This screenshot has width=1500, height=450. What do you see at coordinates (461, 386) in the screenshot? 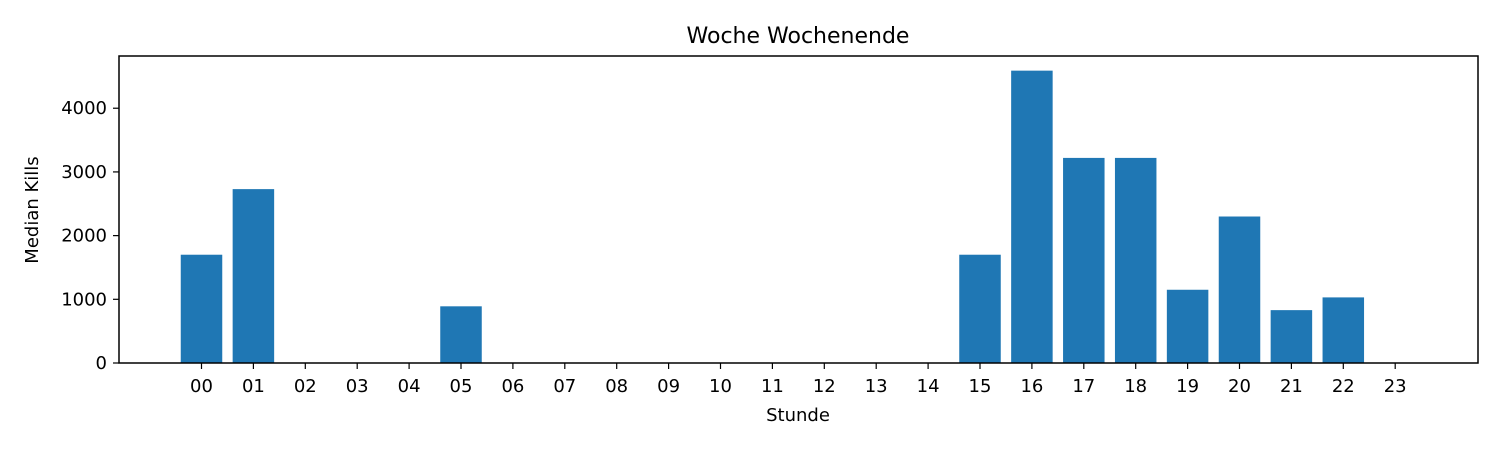
I see `x-tick-label: 05` at bounding box center [461, 386].